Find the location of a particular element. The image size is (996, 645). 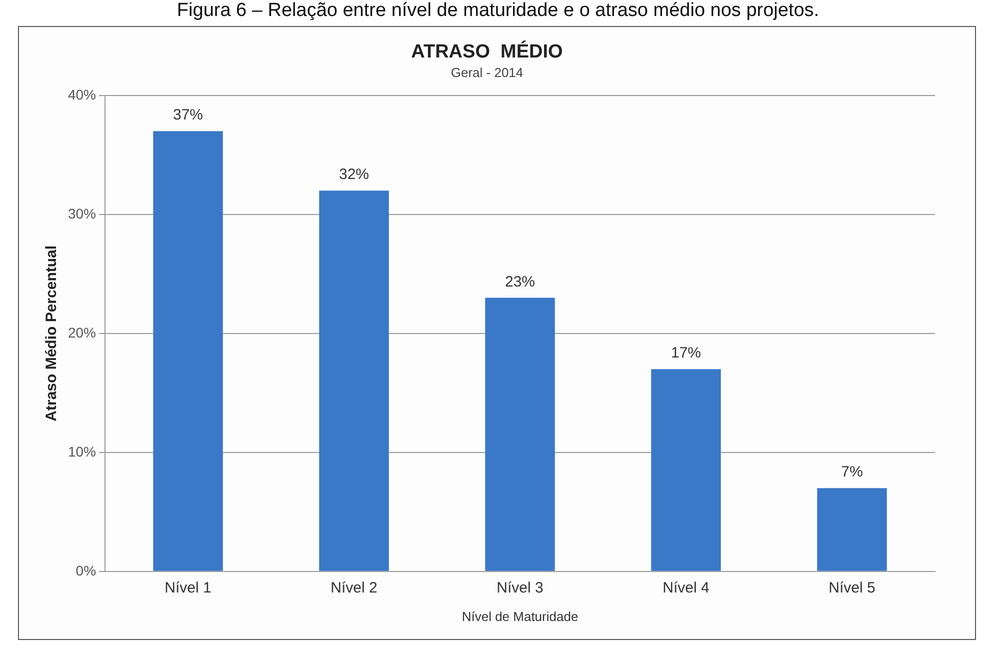

data-label: 37% is located at coordinates (188, 115).